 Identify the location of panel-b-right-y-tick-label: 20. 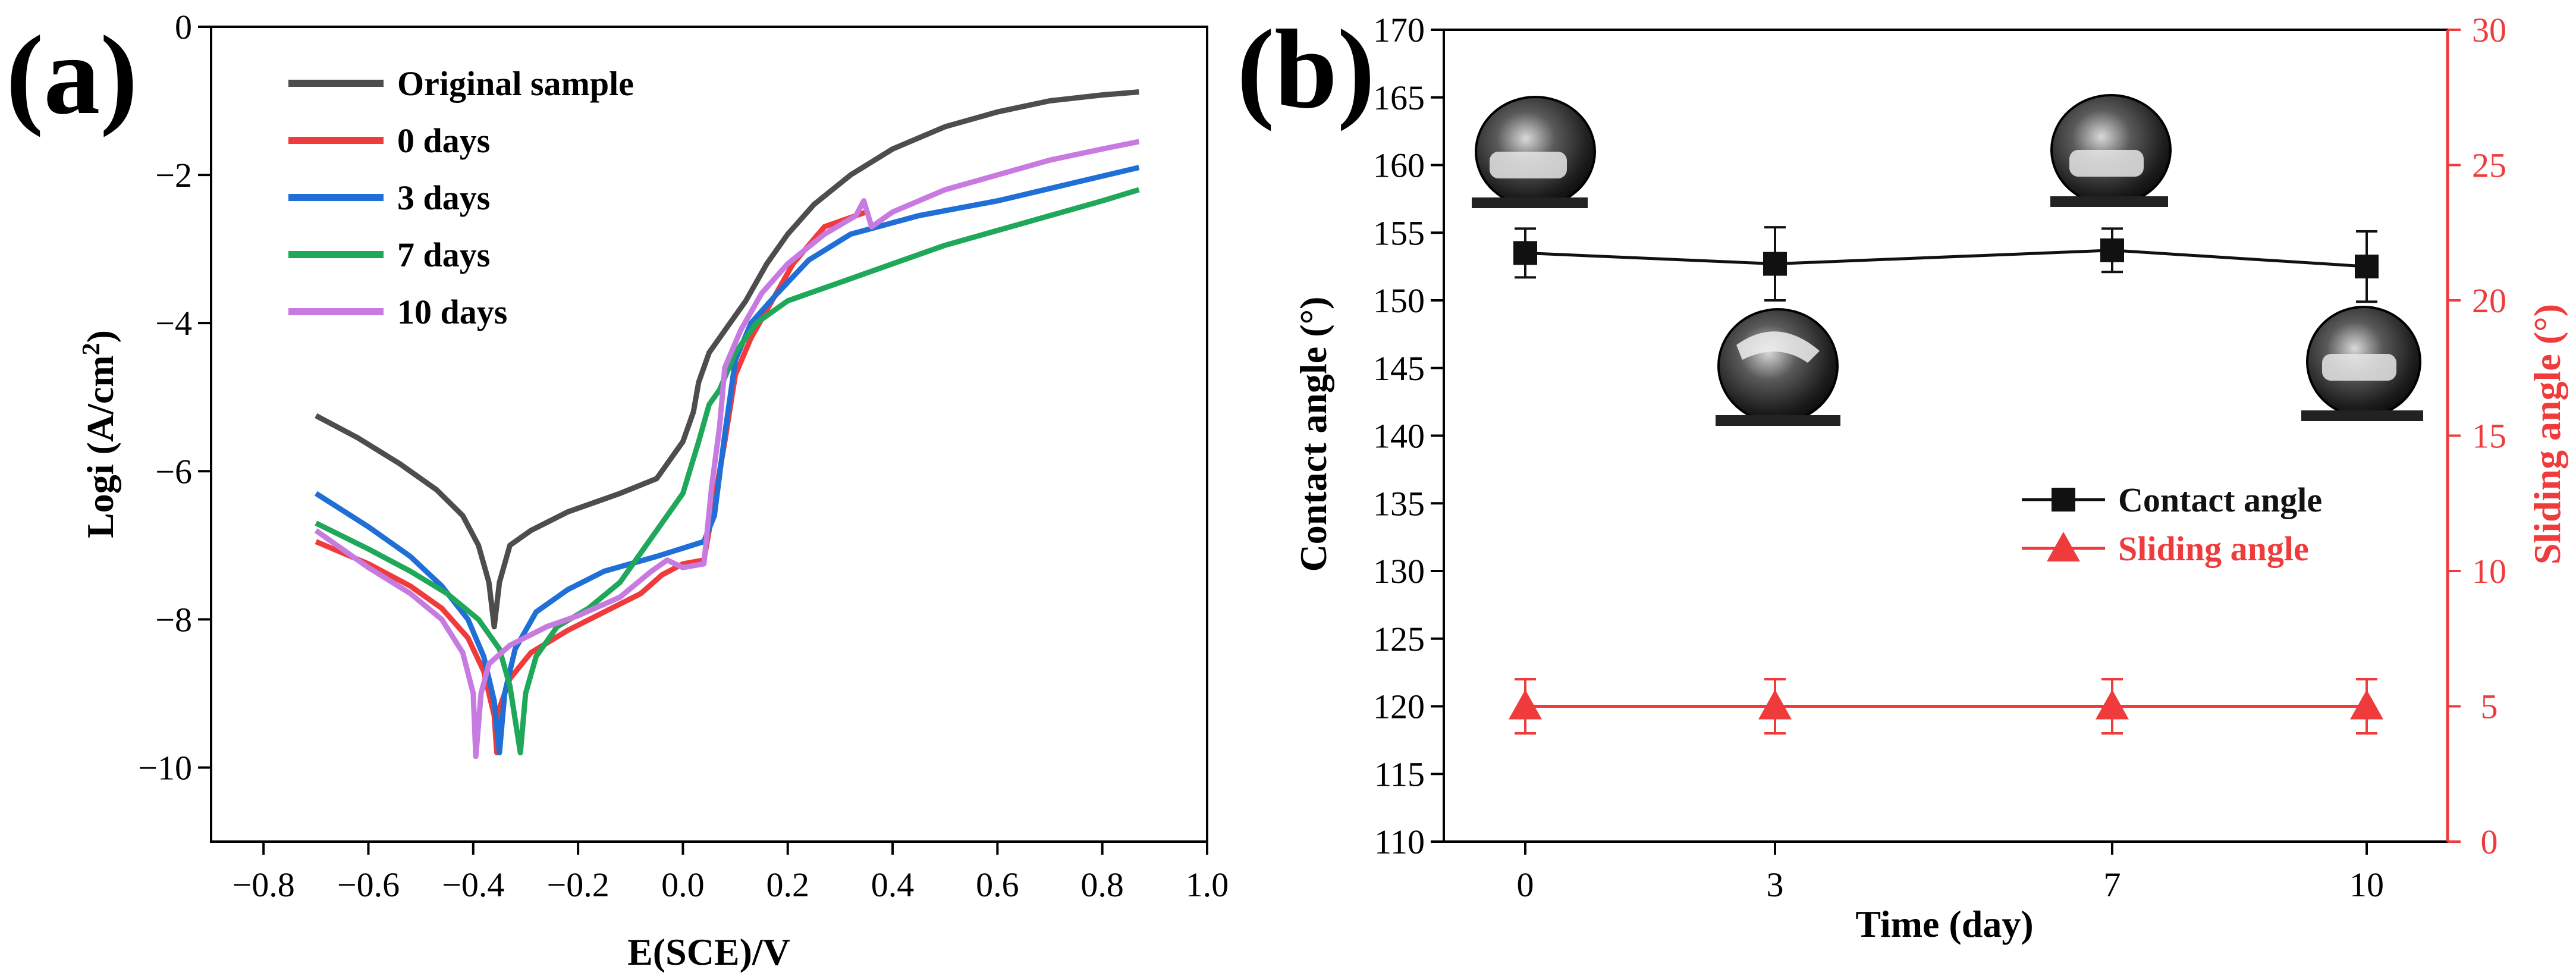
(2489, 300).